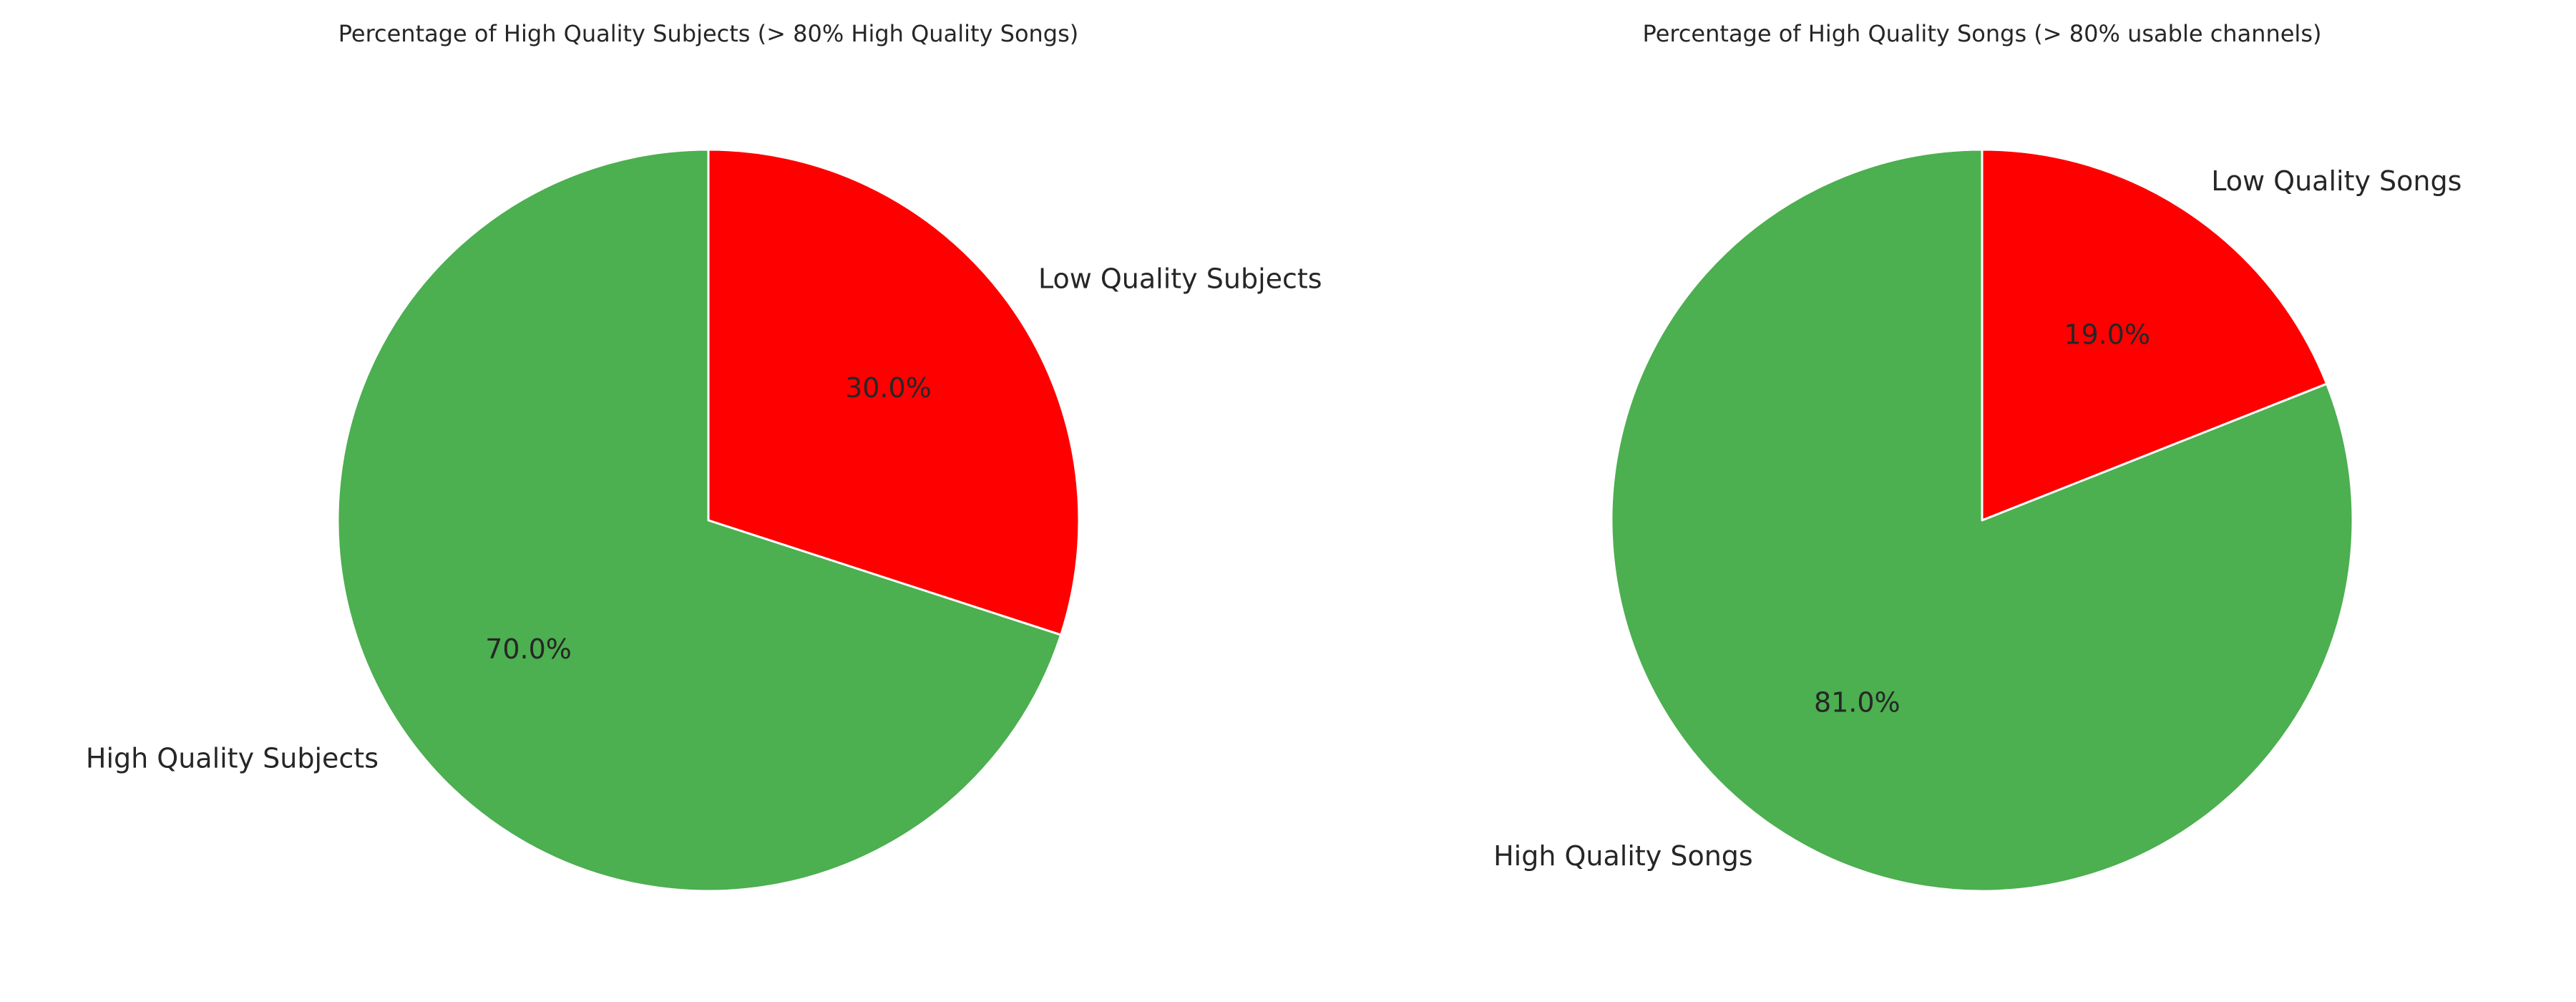  I want to click on slice-label-low-quality-songs: Low Quality Songs, so click(2336, 181).